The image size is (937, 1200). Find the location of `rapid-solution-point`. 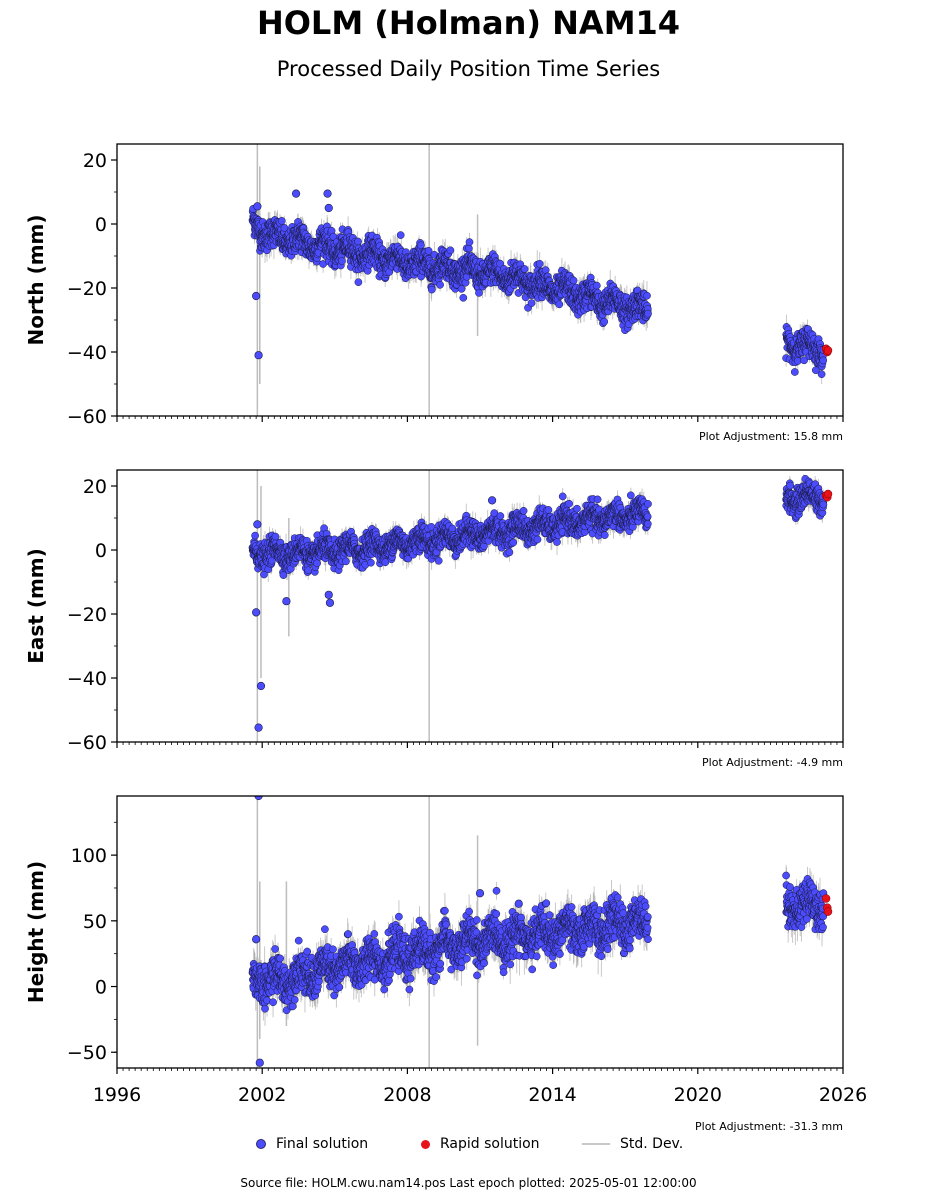

rapid-solution-point is located at coordinates (828, 350).